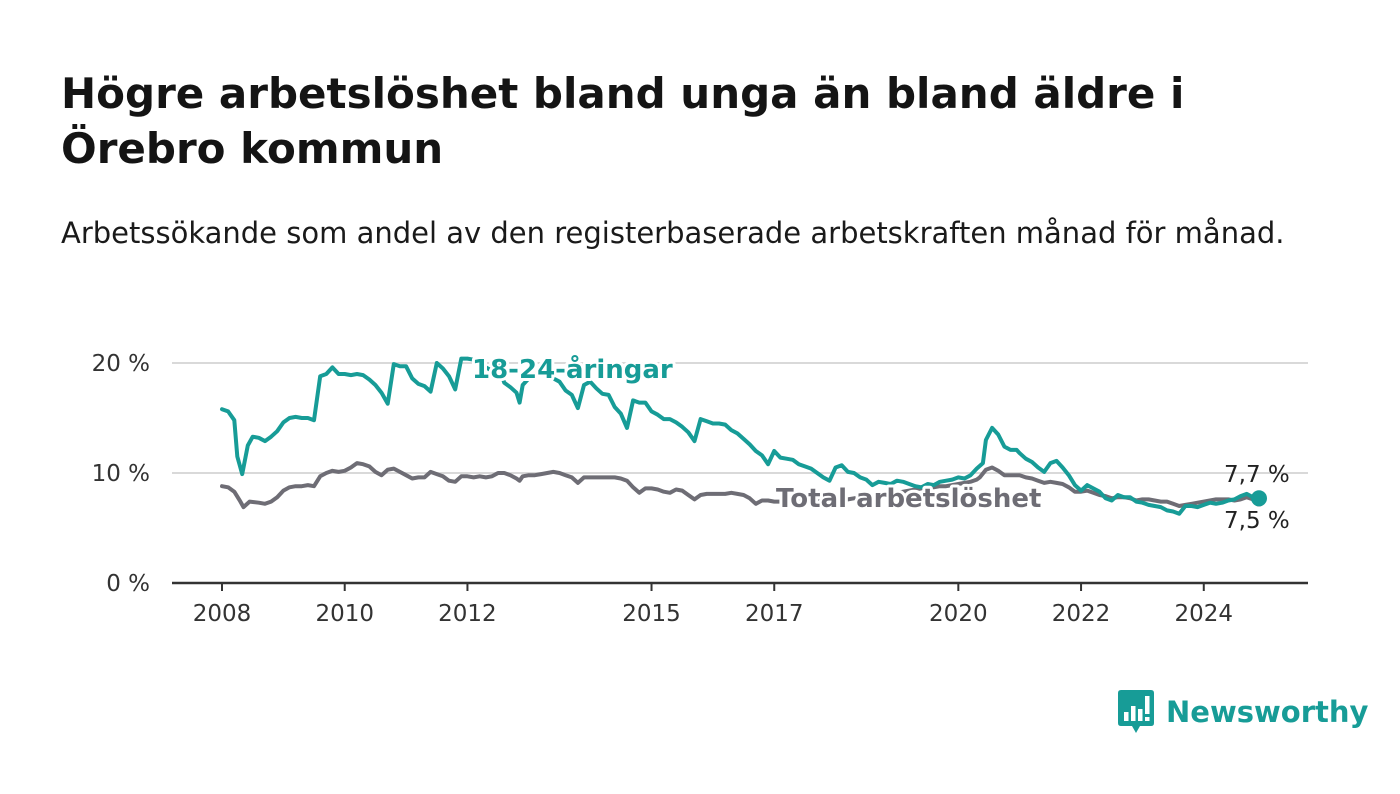 Image resolution: width=1400 pixels, height=794 pixels. Describe the element at coordinates (1257, 475) in the screenshot. I see `youth-end-value-label: 7,7 %` at that location.